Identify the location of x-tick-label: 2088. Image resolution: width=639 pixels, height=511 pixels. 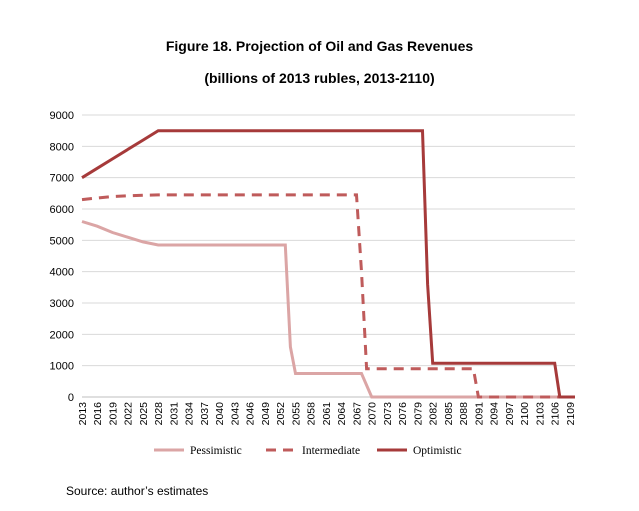
(464, 414).